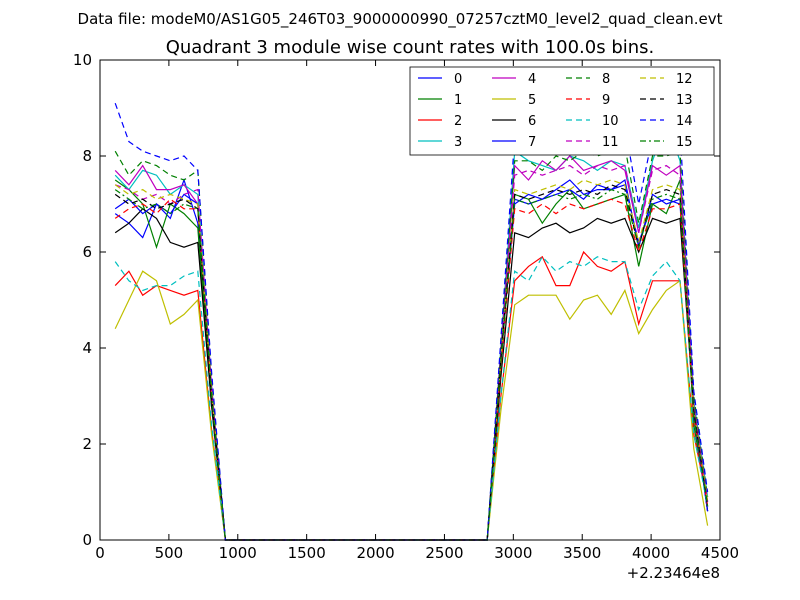 This screenshot has height=600, width=800. What do you see at coordinates (532, 79) in the screenshot?
I see `legend-label-4: 4` at bounding box center [532, 79].